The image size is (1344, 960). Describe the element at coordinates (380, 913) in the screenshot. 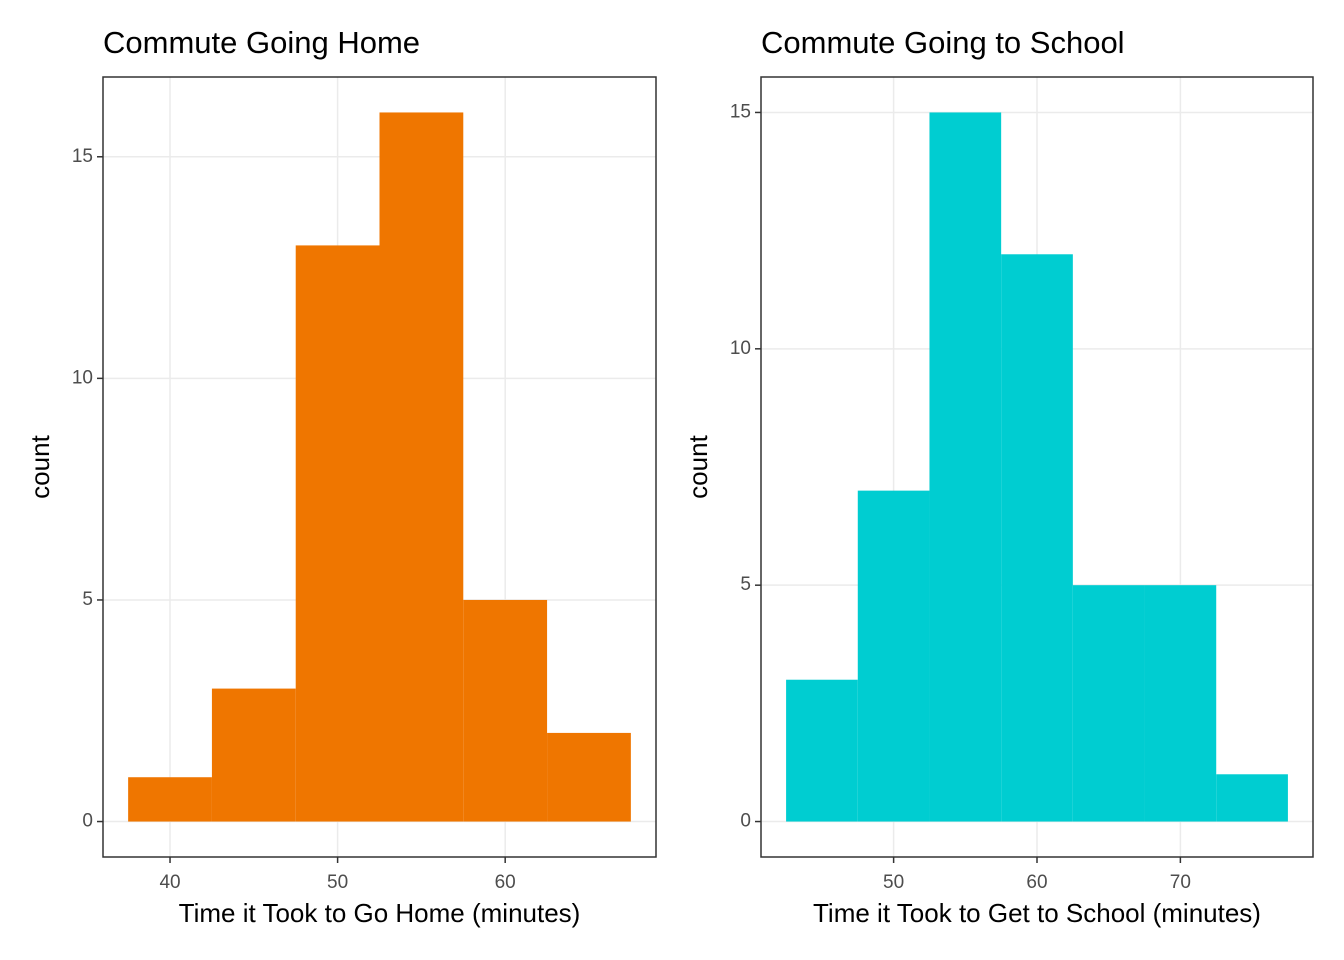

I see `x-axis-label: Time it Took to Go Home (minutes)` at that location.